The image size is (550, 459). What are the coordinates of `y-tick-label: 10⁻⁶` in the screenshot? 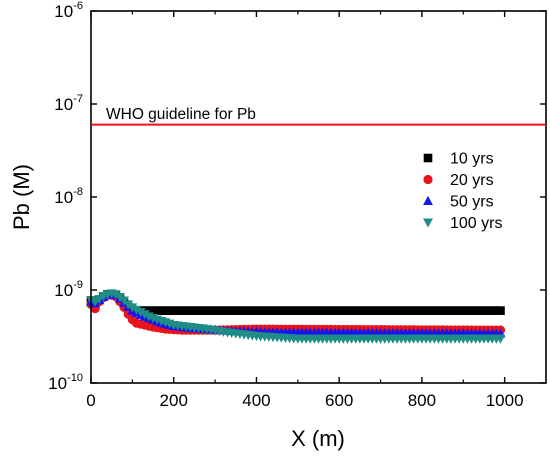 It's located at (68, 10).